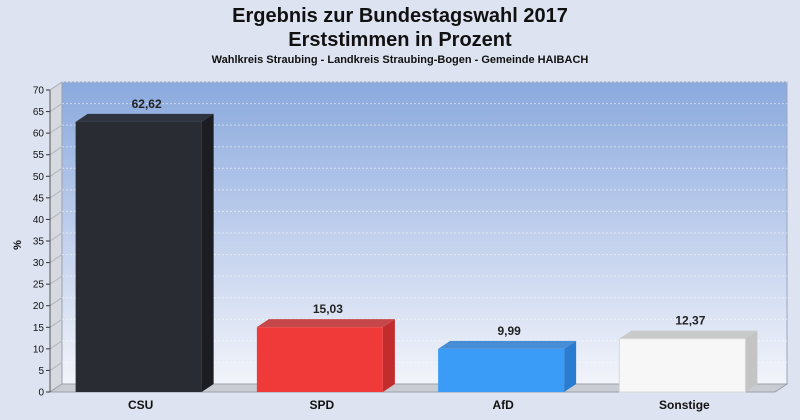 Image resolution: width=800 pixels, height=420 pixels. Describe the element at coordinates (39, 220) in the screenshot. I see `y-tick-label: 40` at that location.